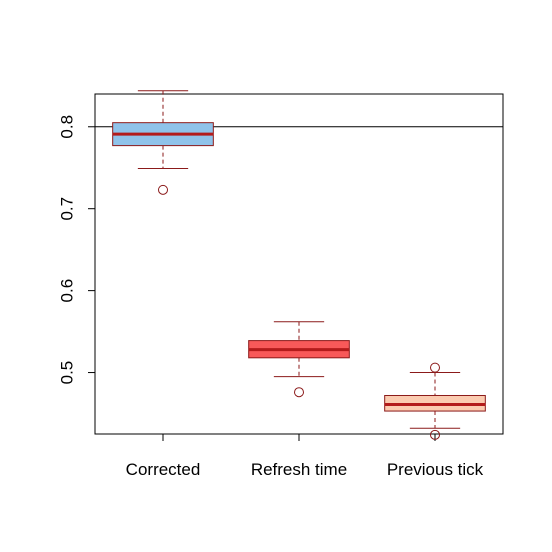 The width and height of the screenshot is (552, 552). What do you see at coordinates (435, 469) in the screenshot?
I see `x-category-label: Previous tick` at bounding box center [435, 469].